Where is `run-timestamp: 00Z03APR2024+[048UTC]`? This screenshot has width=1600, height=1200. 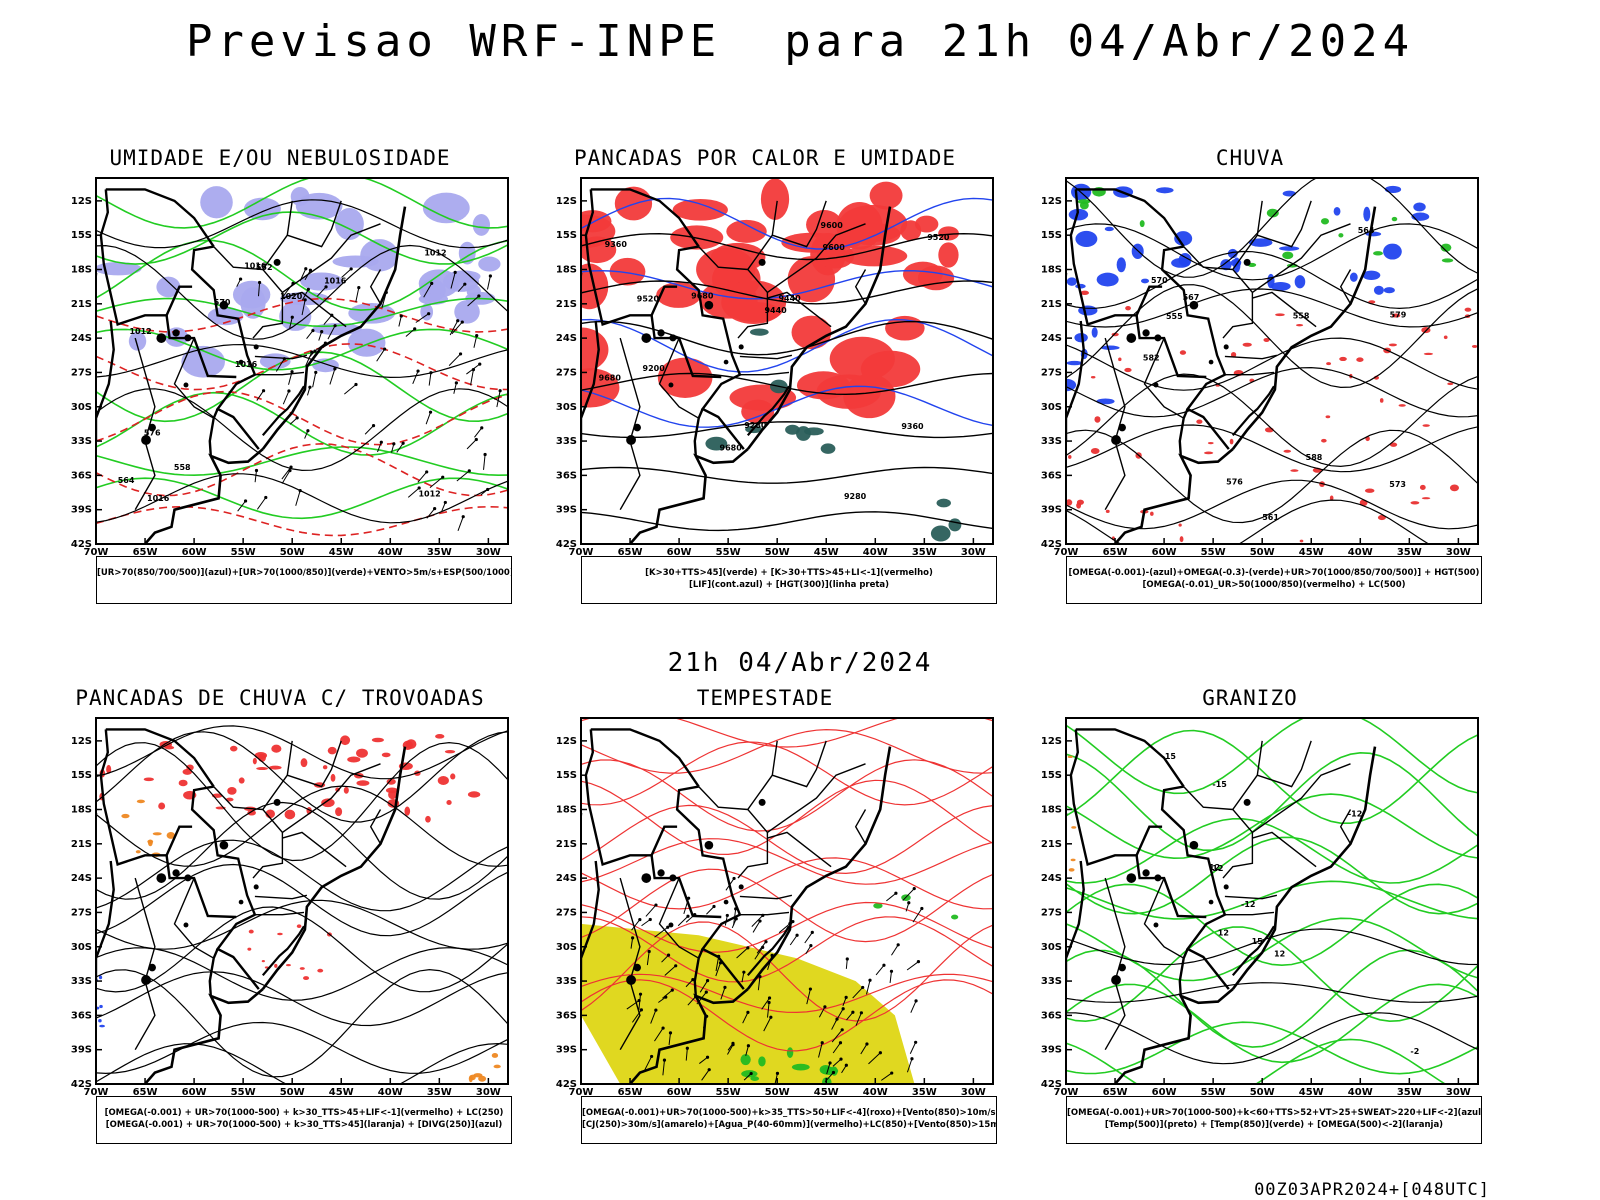 run-timestamp: 00Z03APR2024+[048UTC] is located at coordinates (1372, 1190).